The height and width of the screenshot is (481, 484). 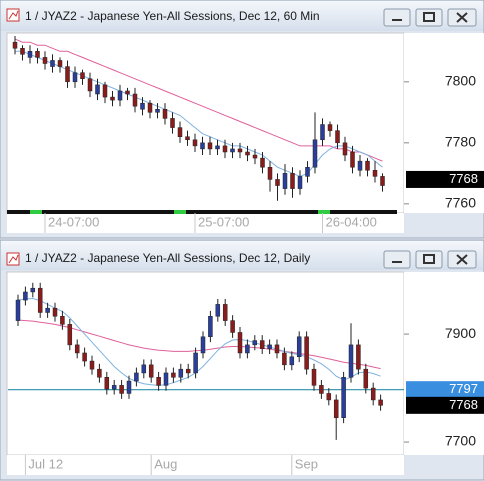 I want to click on y-tick-label: 7780, so click(x=460, y=142).